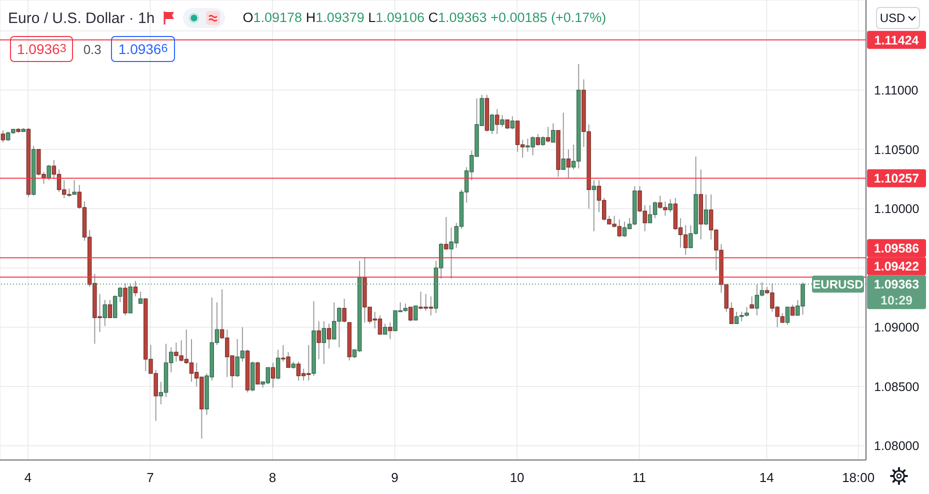 This screenshot has width=929, height=494. I want to click on ref-line-label: 1.11424, so click(896, 40).